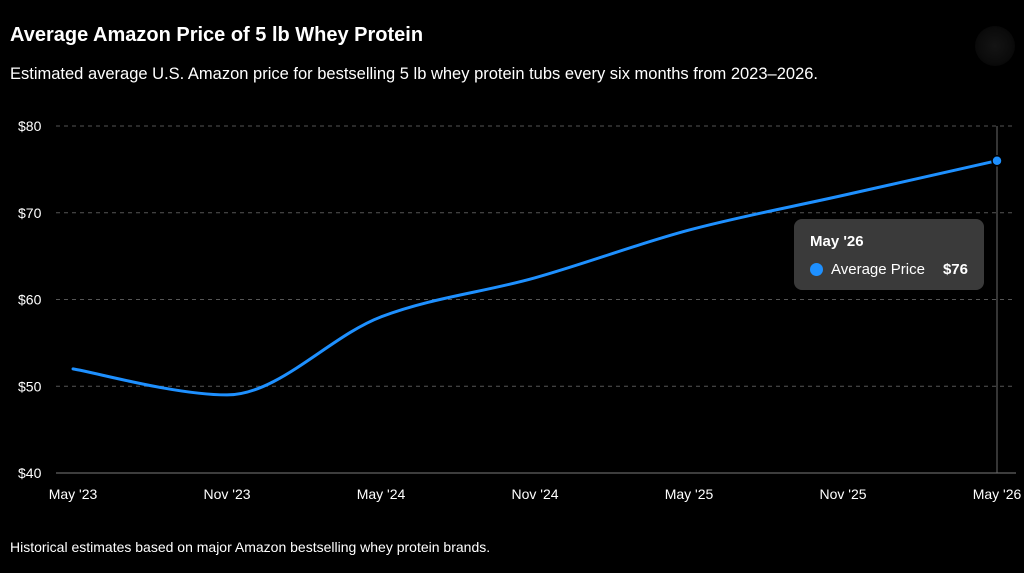 The height and width of the screenshot is (573, 1024). I want to click on x-tick-label: May '25, so click(689, 494).